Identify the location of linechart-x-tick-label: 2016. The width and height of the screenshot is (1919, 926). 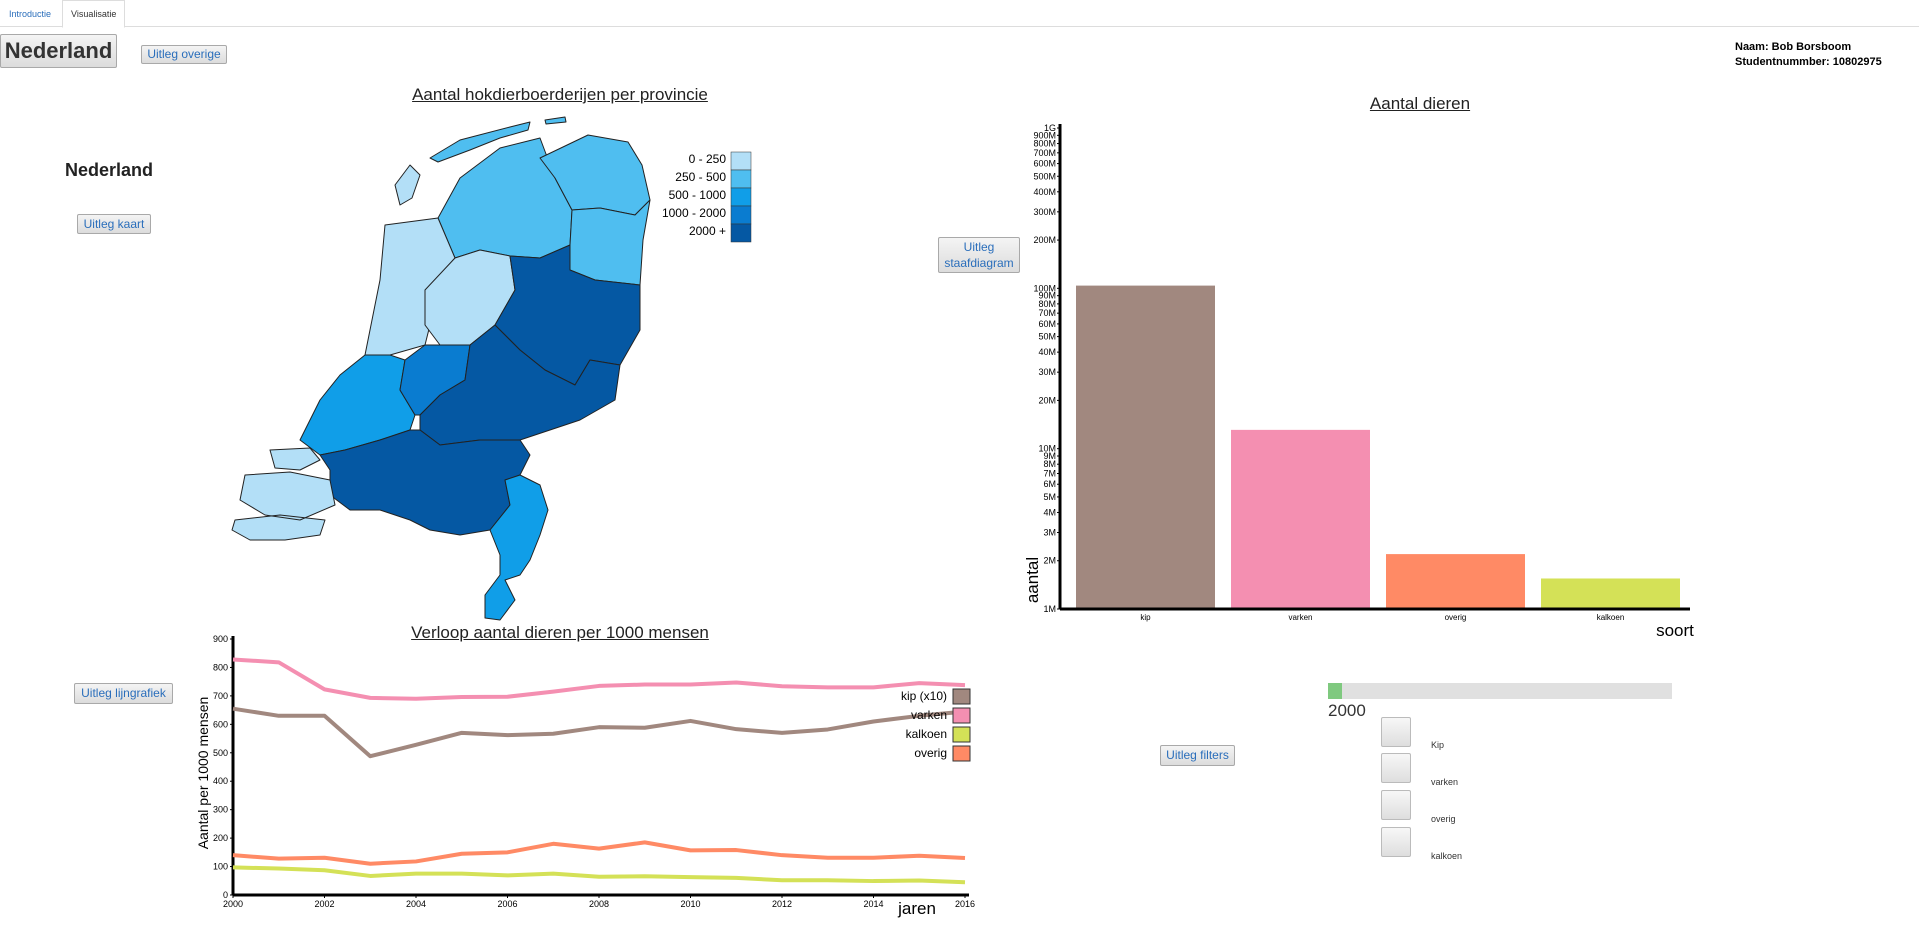
(965, 904).